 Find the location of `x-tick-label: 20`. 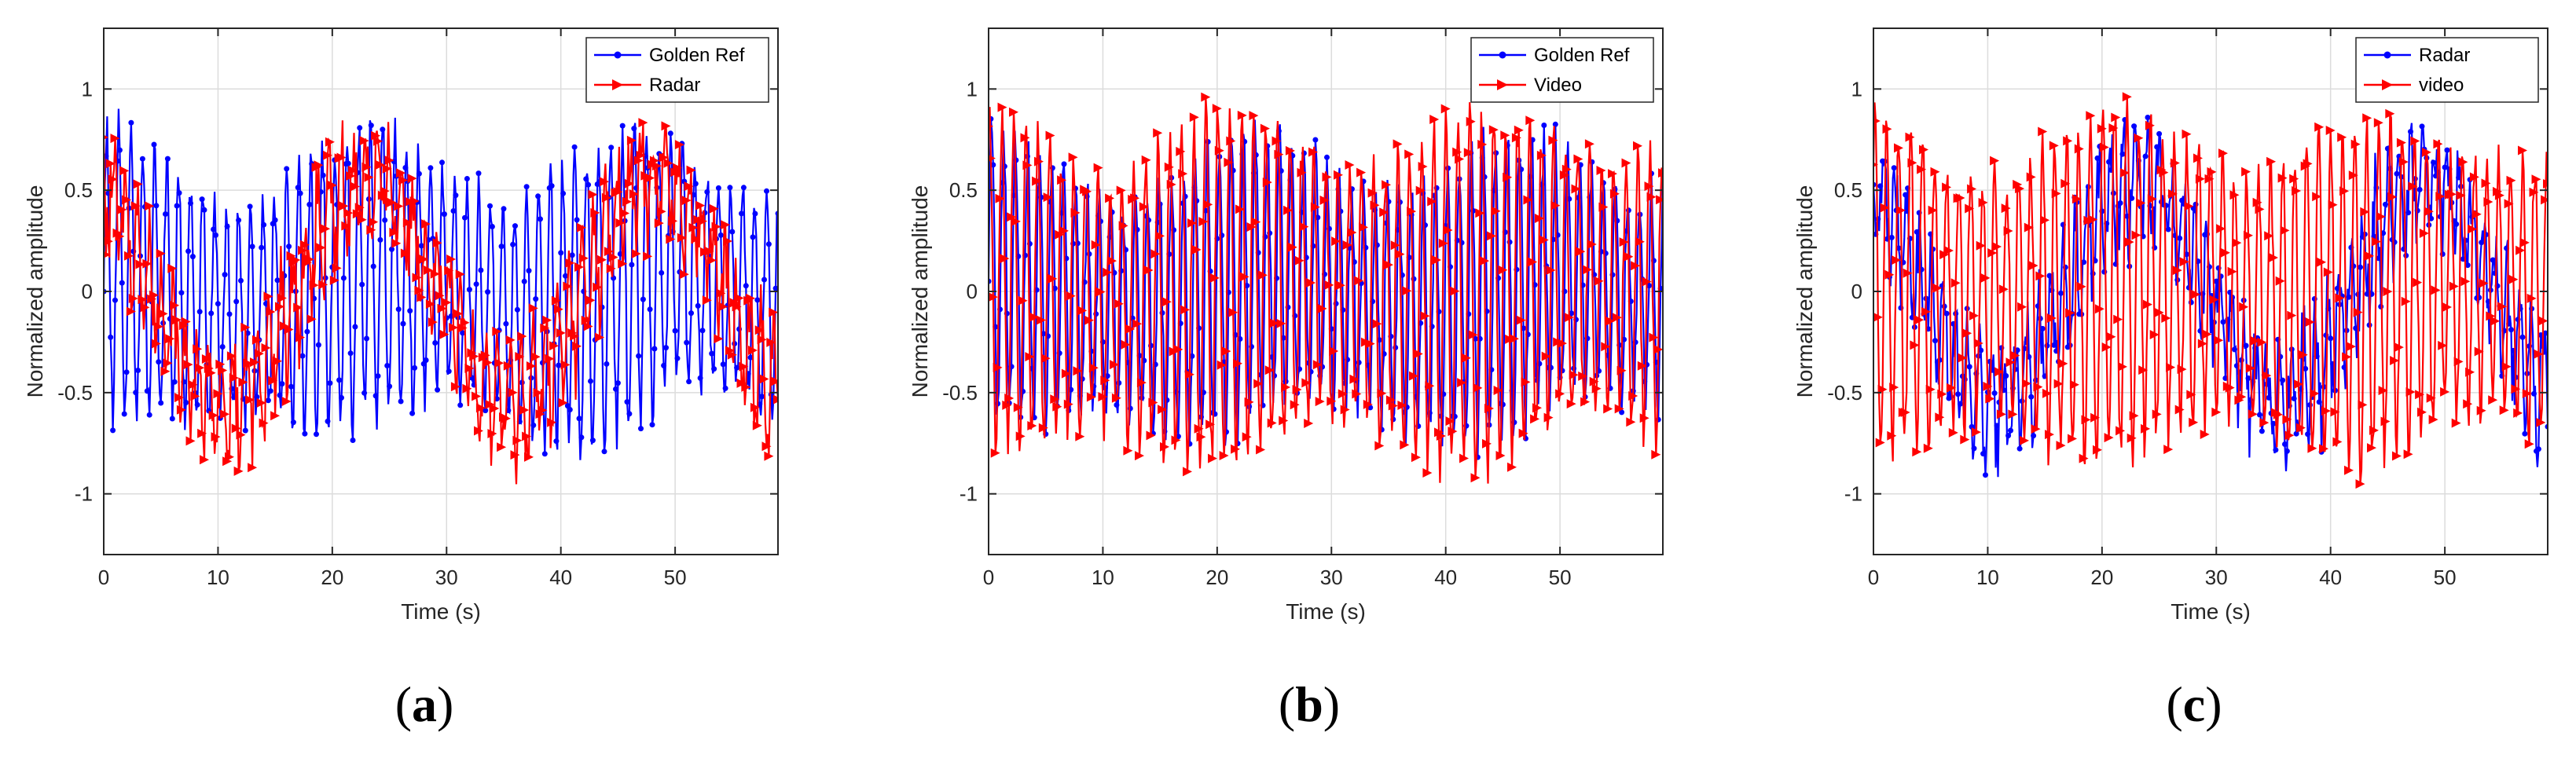

x-tick-label: 20 is located at coordinates (332, 577).